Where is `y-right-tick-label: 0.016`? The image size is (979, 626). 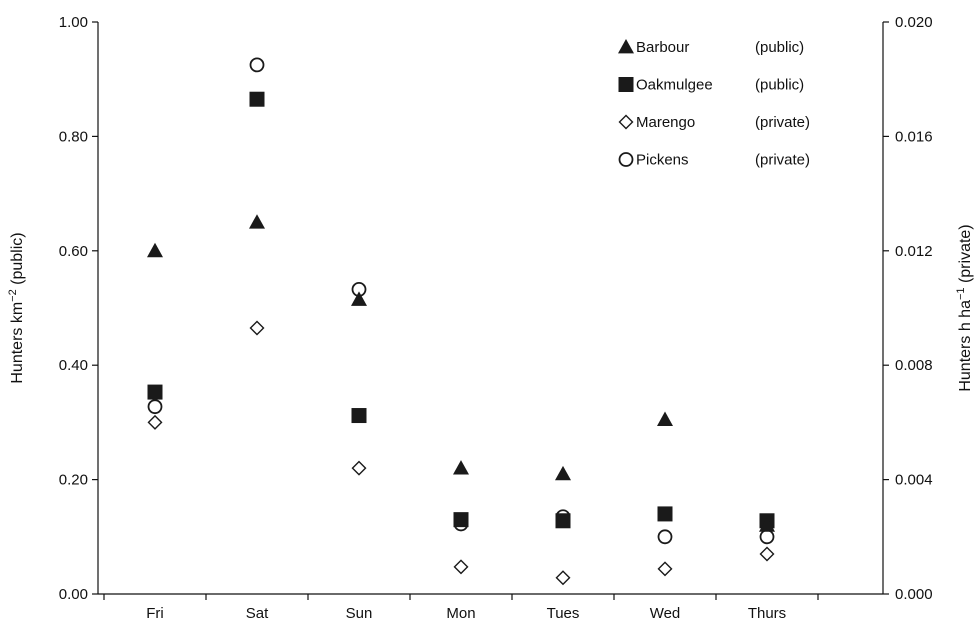 y-right-tick-label: 0.016 is located at coordinates (914, 136).